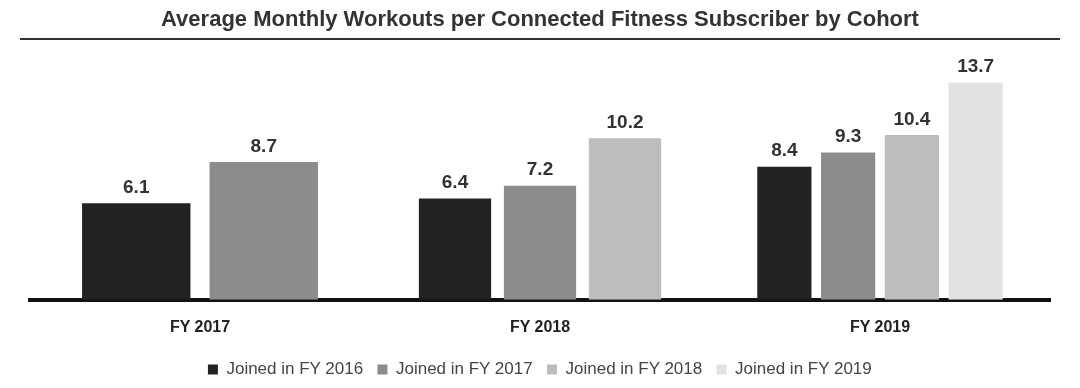  What do you see at coordinates (455, 182) in the screenshot?
I see `data-label: 6.4` at bounding box center [455, 182].